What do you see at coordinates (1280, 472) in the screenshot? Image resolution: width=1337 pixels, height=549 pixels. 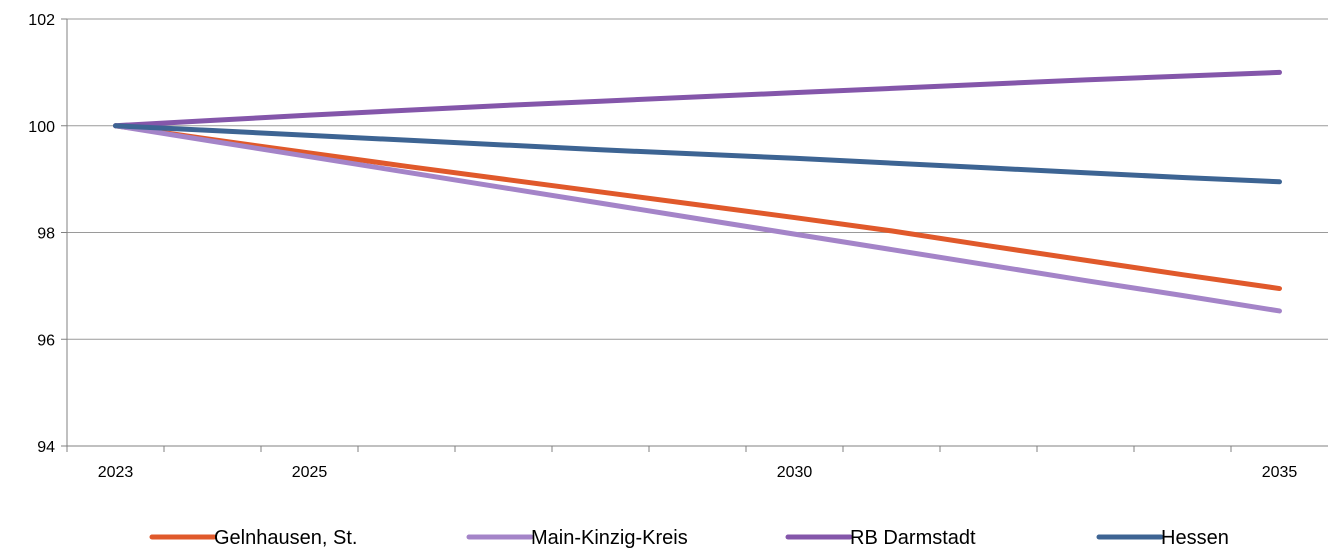 I see `x-tick-label: 2035` at bounding box center [1280, 472].